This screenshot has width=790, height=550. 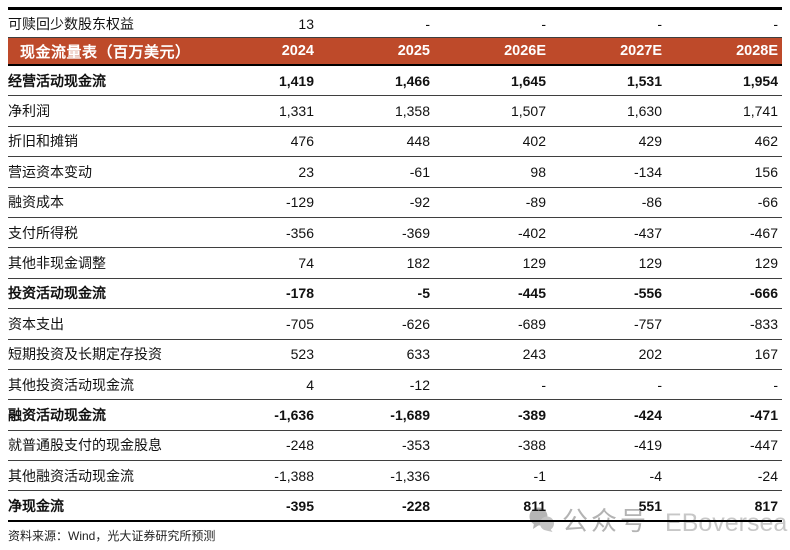 I want to click on watermark-label-en: EBoversea, so click(x=726, y=522).